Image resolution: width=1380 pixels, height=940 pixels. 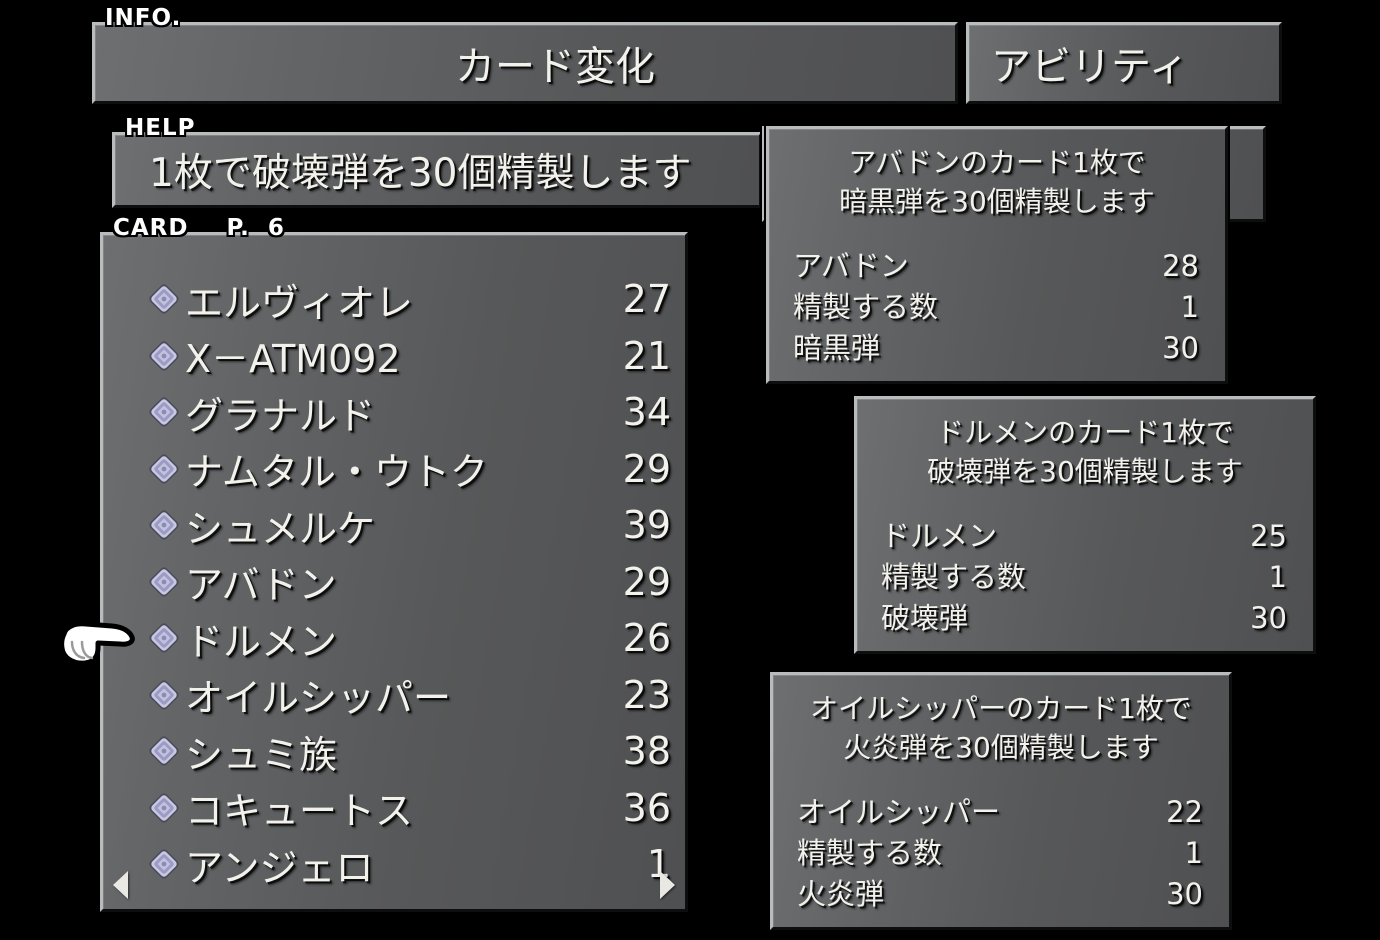 I want to click on stat-label: アバドン, so click(x=851, y=266).